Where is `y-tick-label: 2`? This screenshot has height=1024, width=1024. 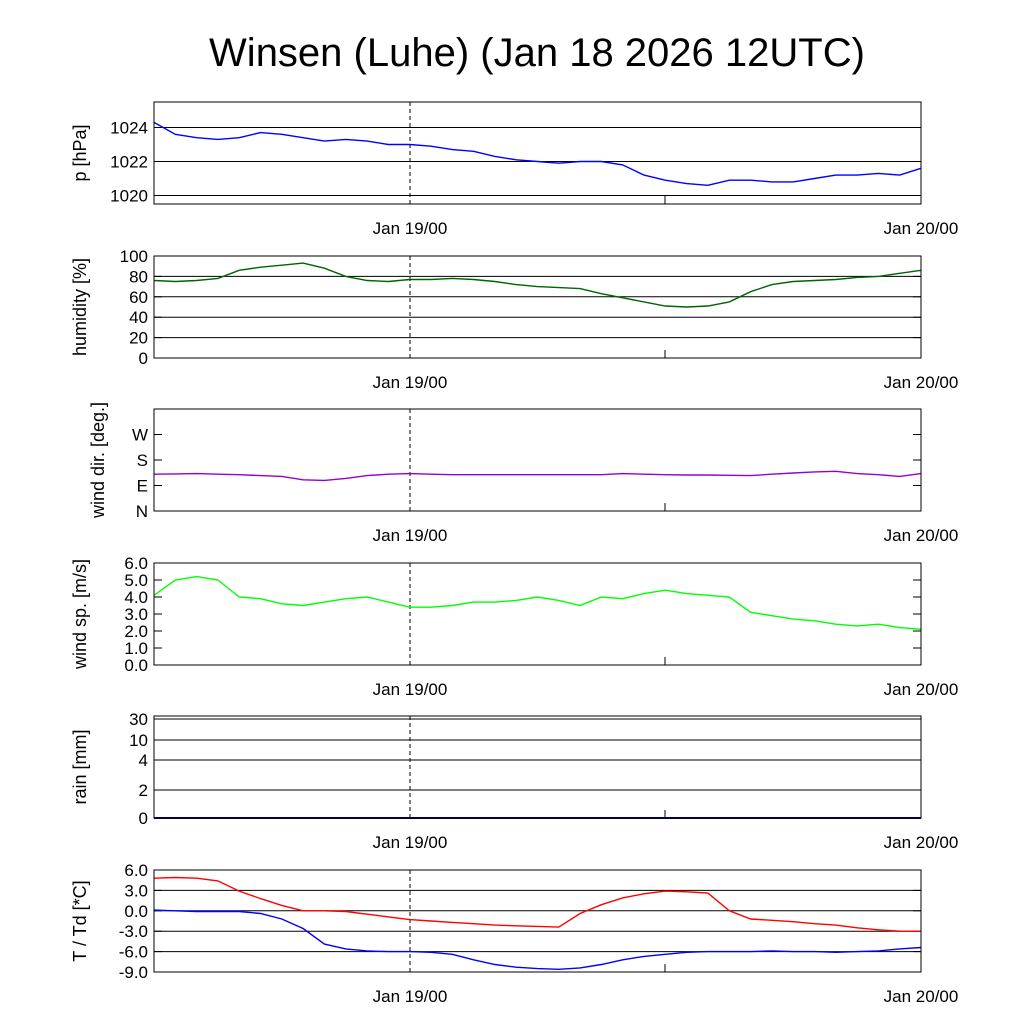 y-tick-label: 2 is located at coordinates (143, 790).